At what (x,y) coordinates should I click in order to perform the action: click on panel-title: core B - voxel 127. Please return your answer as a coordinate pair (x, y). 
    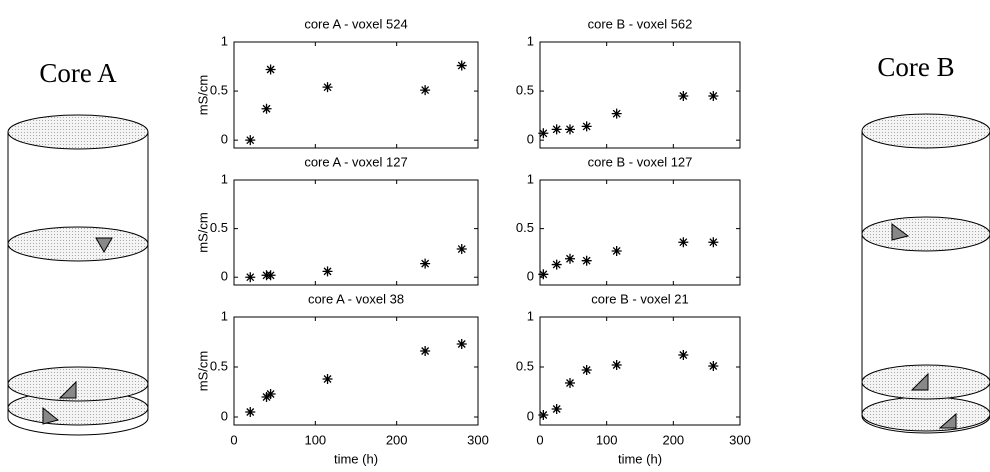
    Looking at the image, I should click on (640, 161).